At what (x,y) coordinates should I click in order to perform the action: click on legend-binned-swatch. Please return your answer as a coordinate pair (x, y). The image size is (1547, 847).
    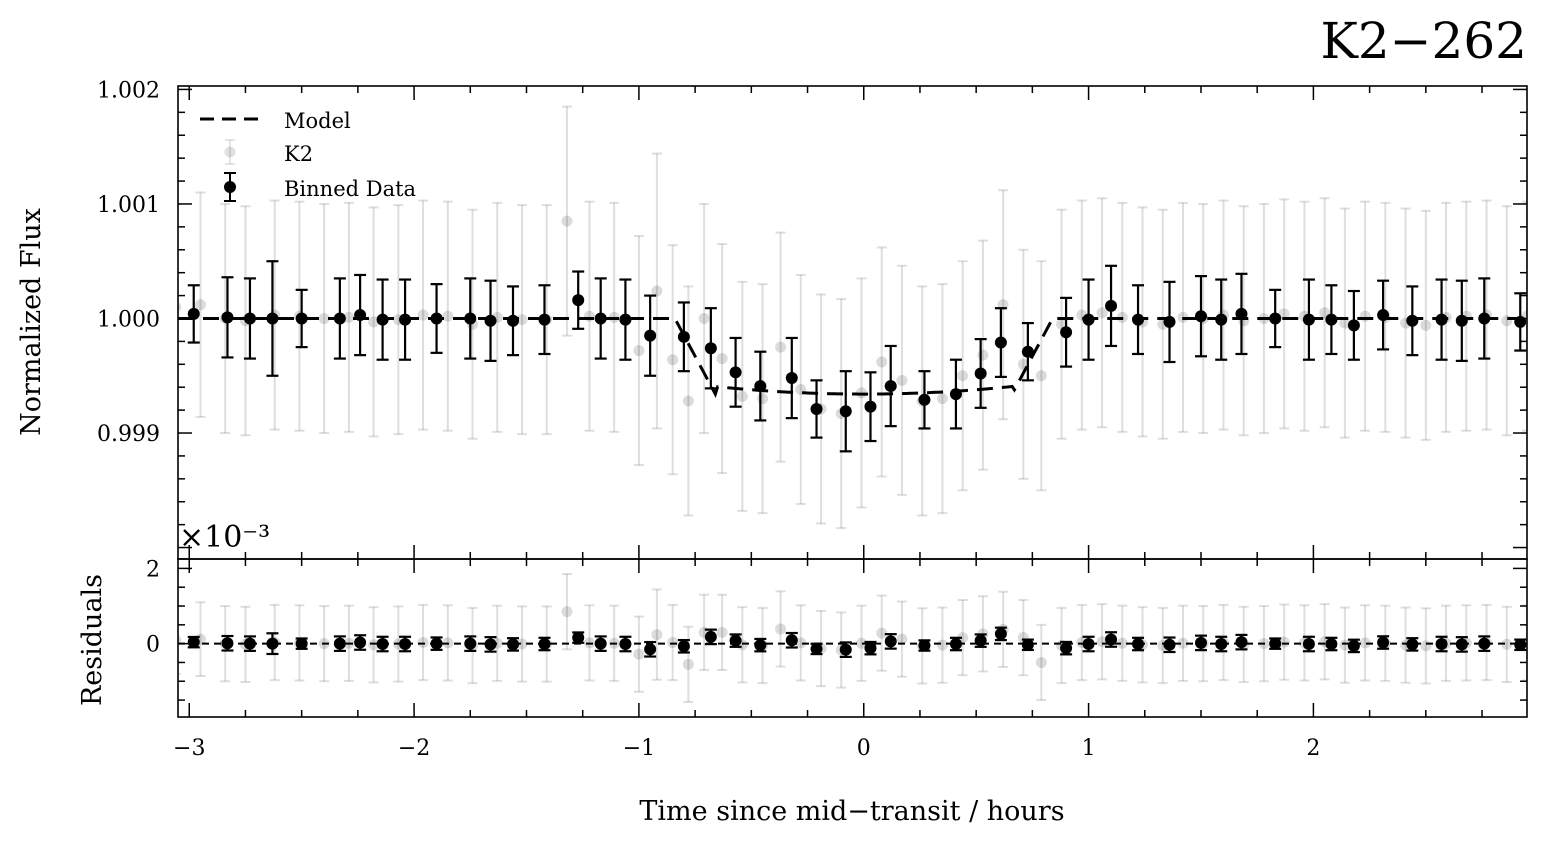
    Looking at the image, I should click on (230, 187).